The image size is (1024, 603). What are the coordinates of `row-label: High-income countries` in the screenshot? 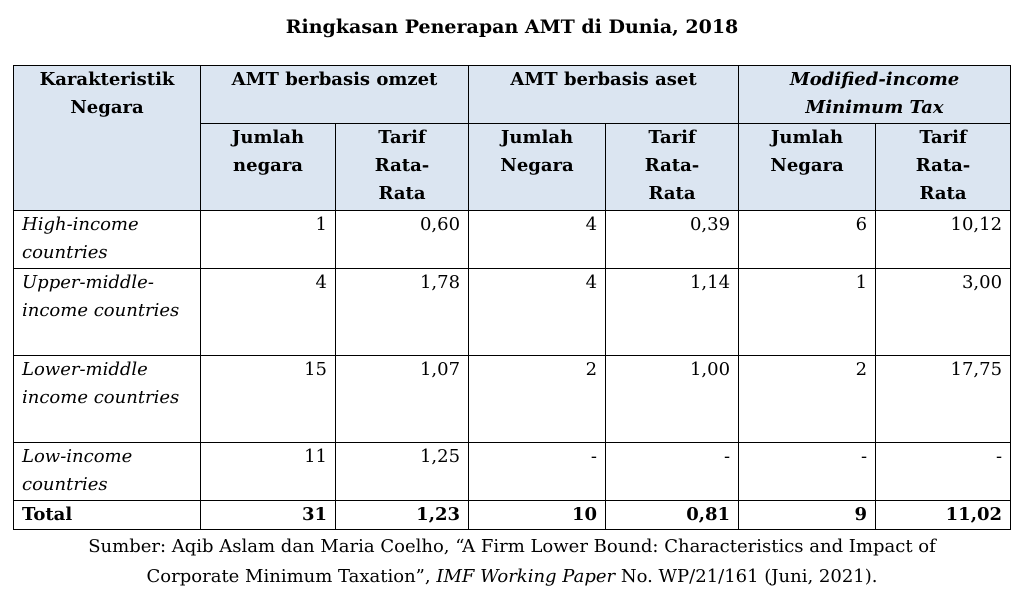 It's located at (107, 239).